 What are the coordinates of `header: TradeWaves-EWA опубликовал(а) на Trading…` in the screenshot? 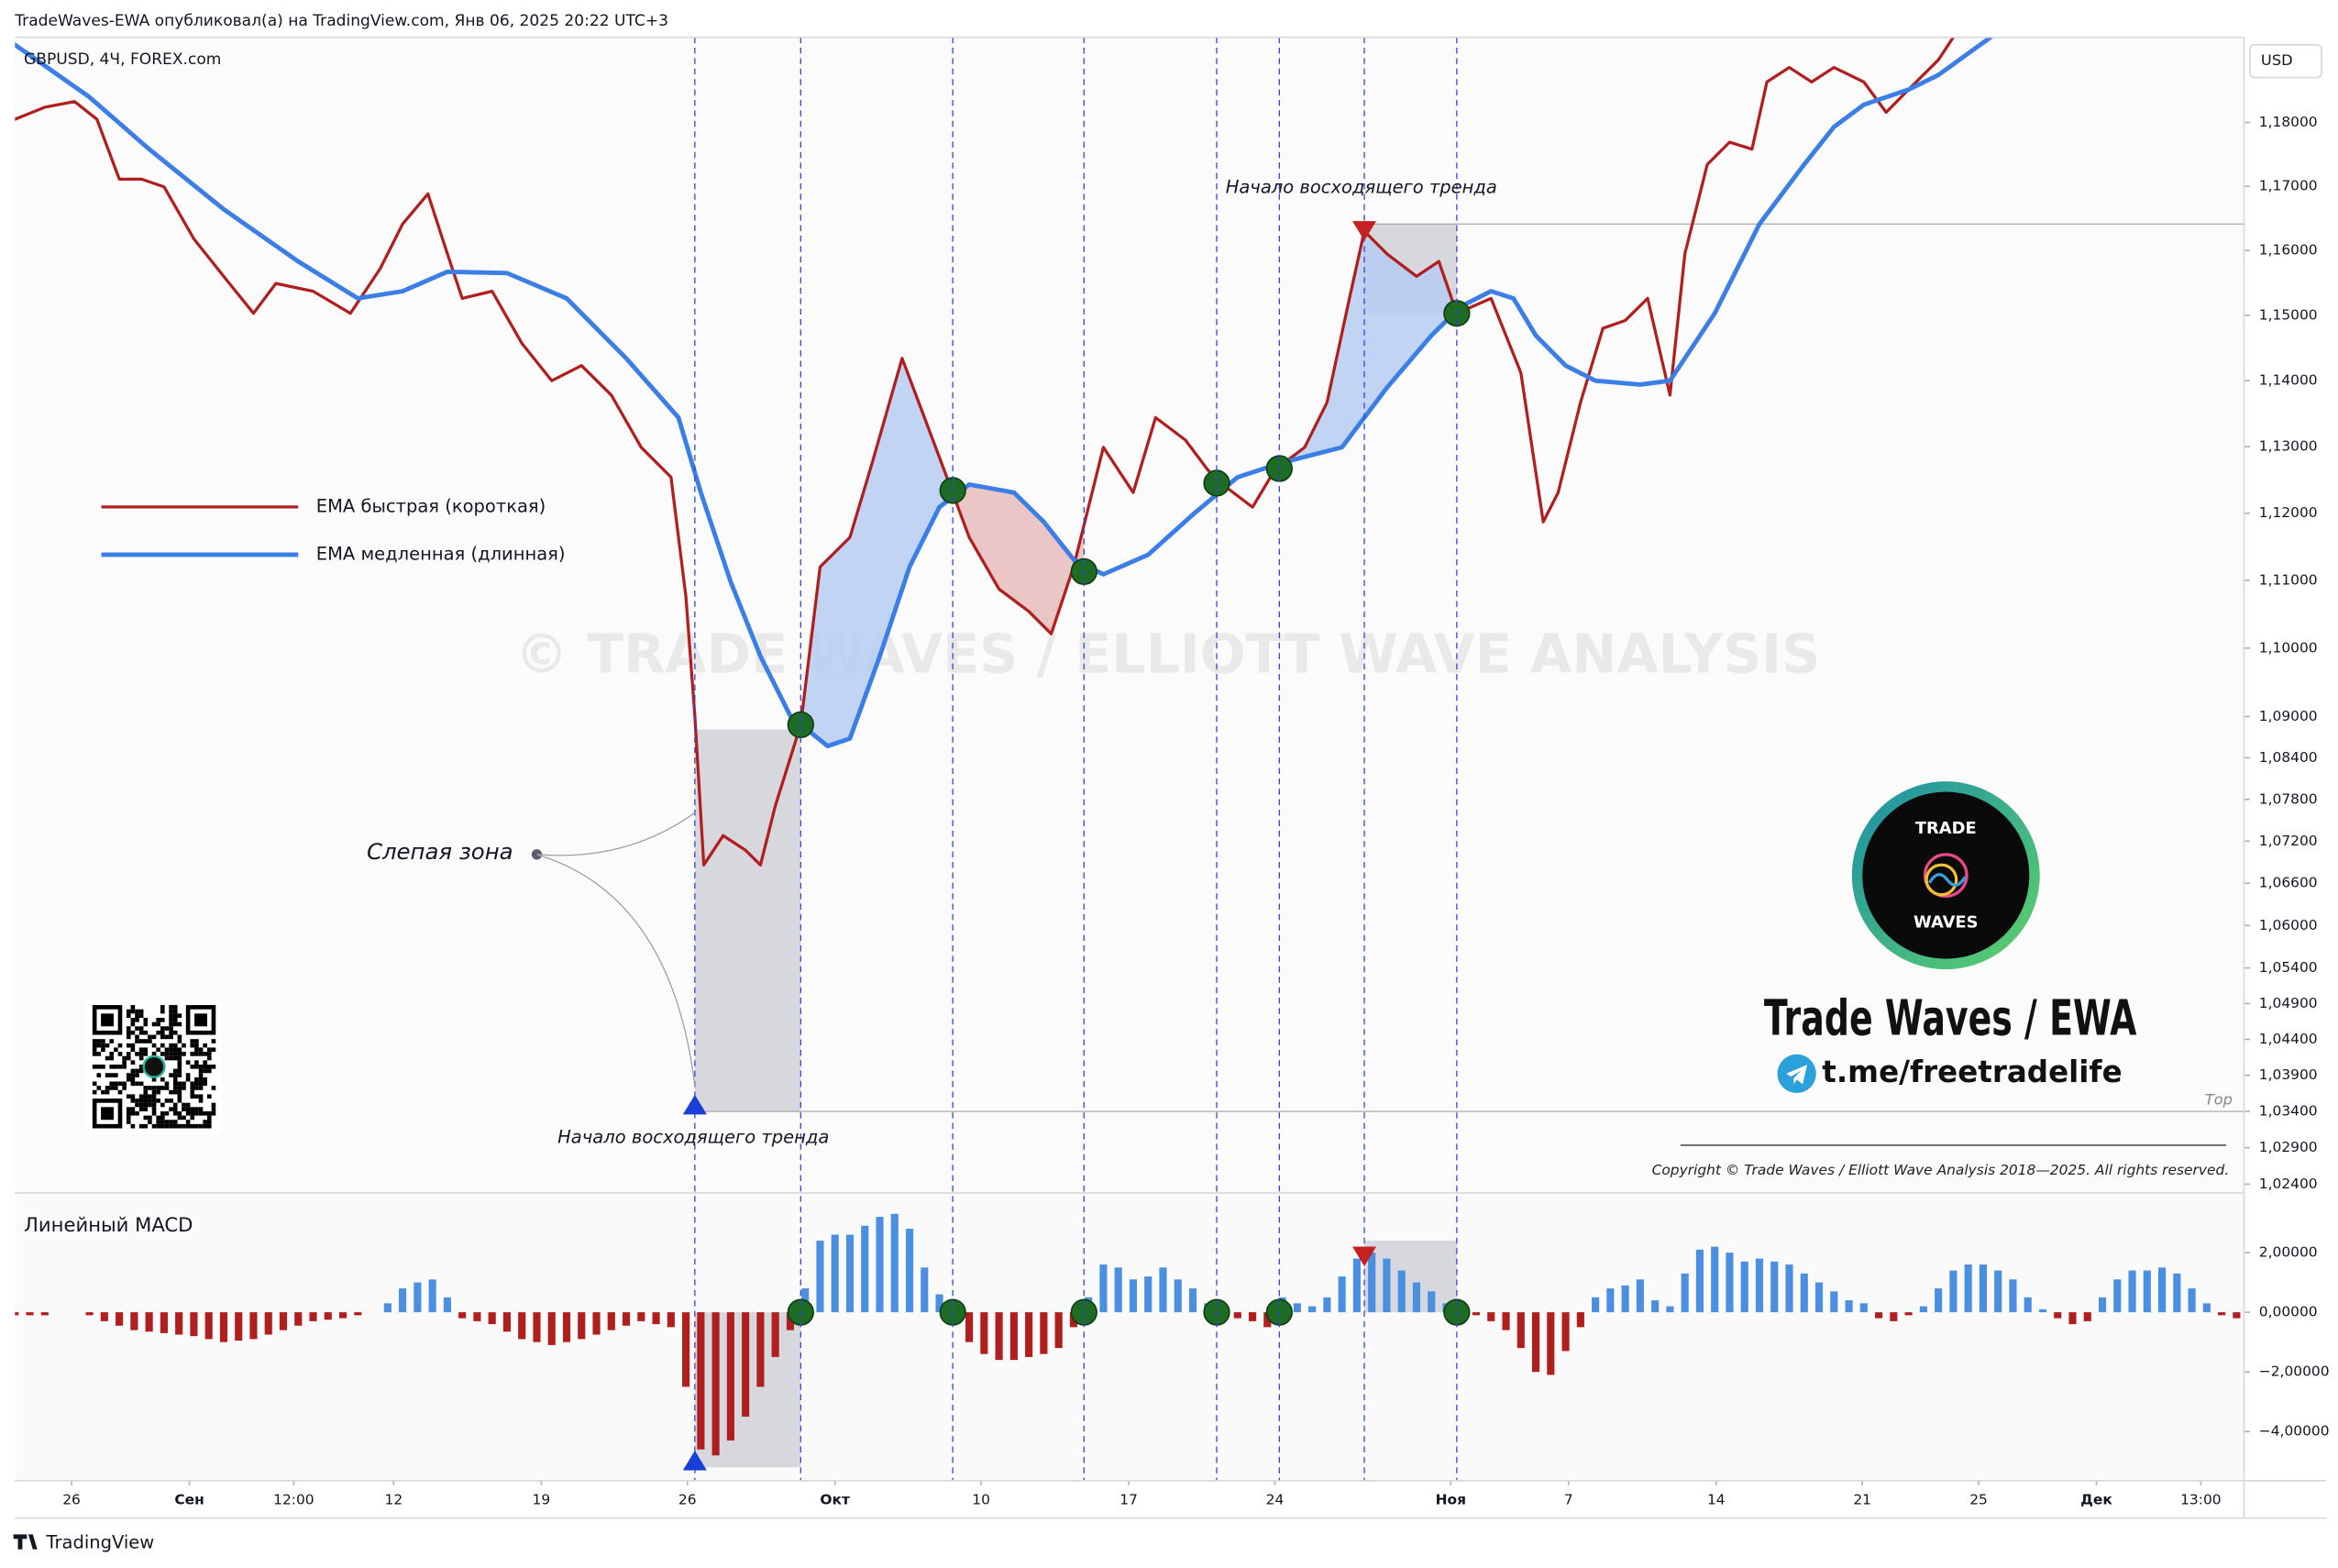 It's located at (341, 21).